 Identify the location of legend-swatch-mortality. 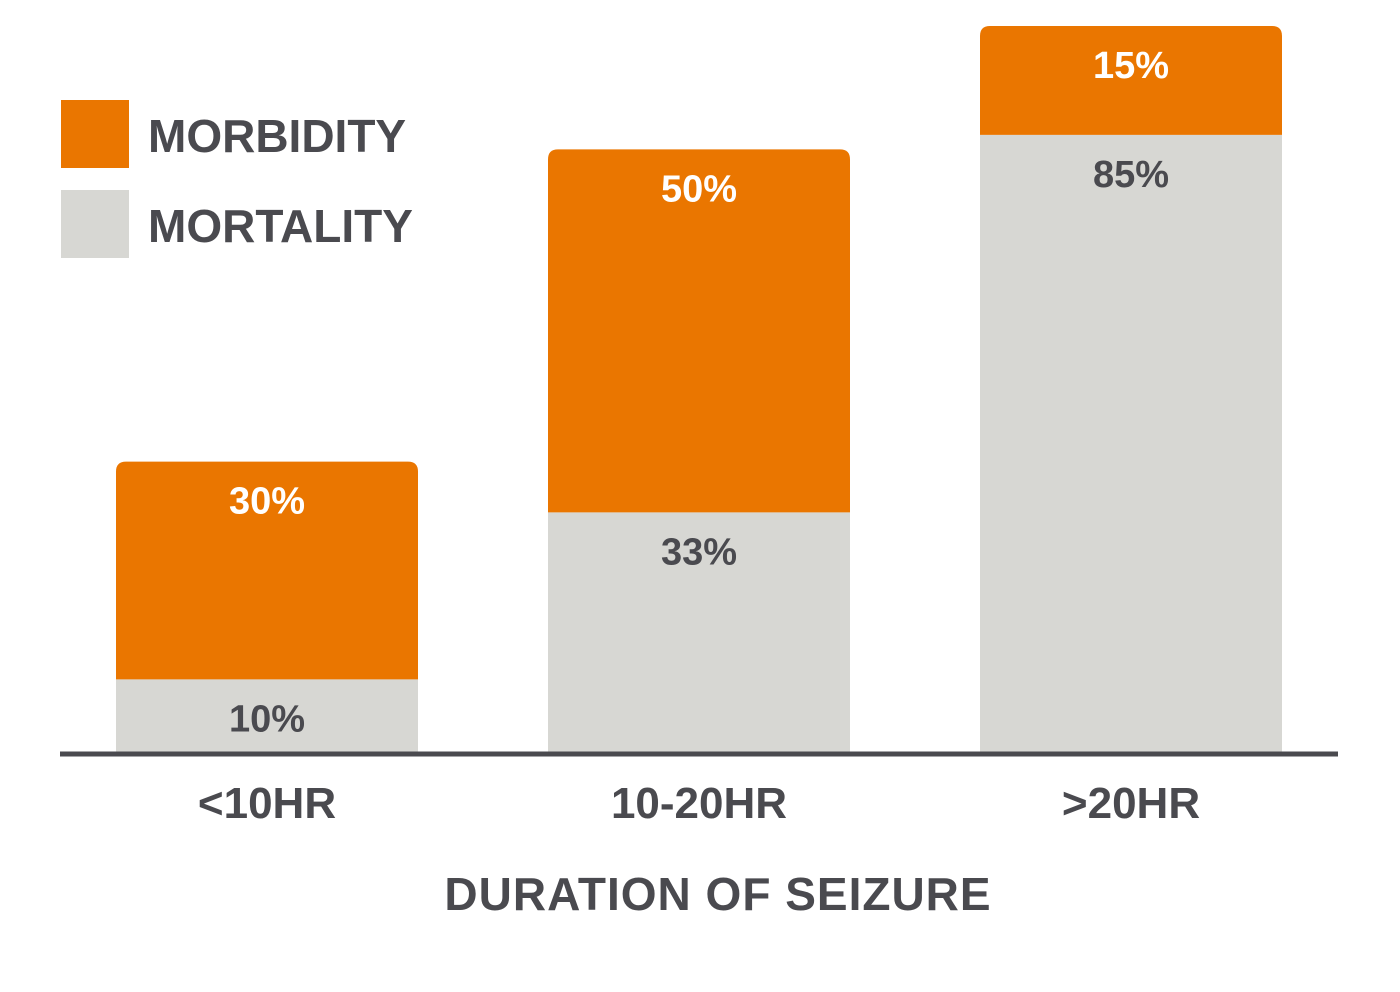
(95, 224).